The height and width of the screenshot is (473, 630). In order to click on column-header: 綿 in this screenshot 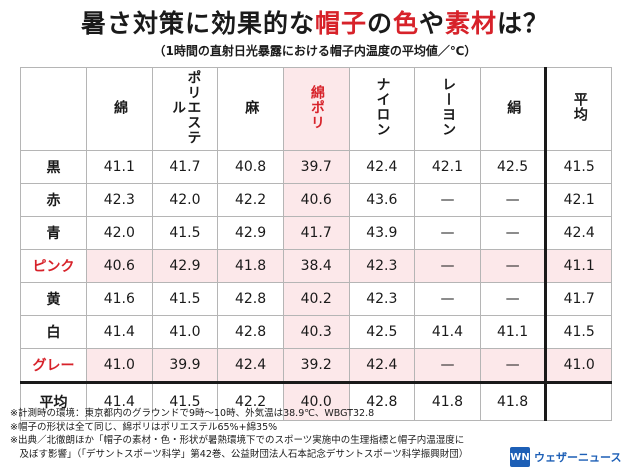, I will do `click(119, 109)`.